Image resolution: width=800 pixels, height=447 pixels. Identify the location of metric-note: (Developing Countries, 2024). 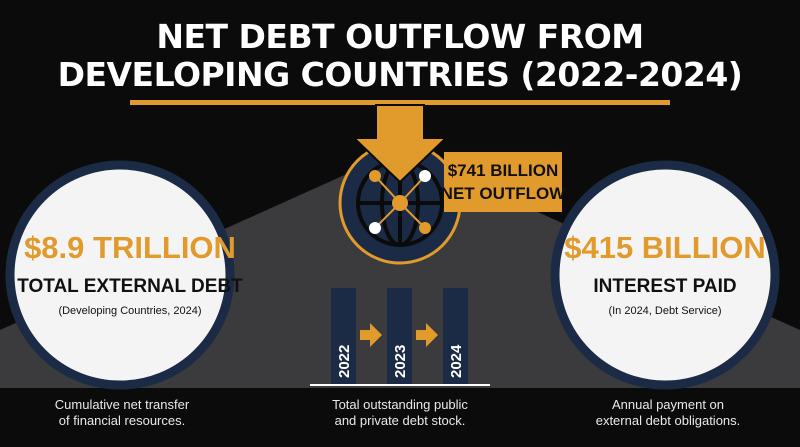
(129, 311).